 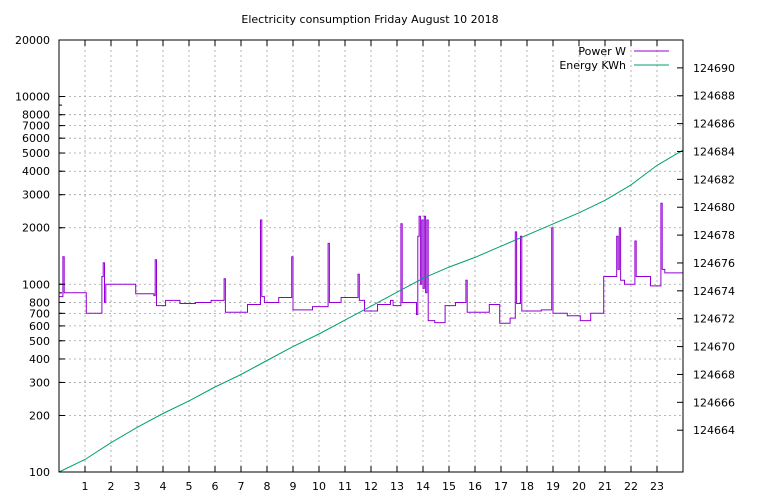 What do you see at coordinates (215, 486) in the screenshot?
I see `x-tick-label: 6` at bounding box center [215, 486].